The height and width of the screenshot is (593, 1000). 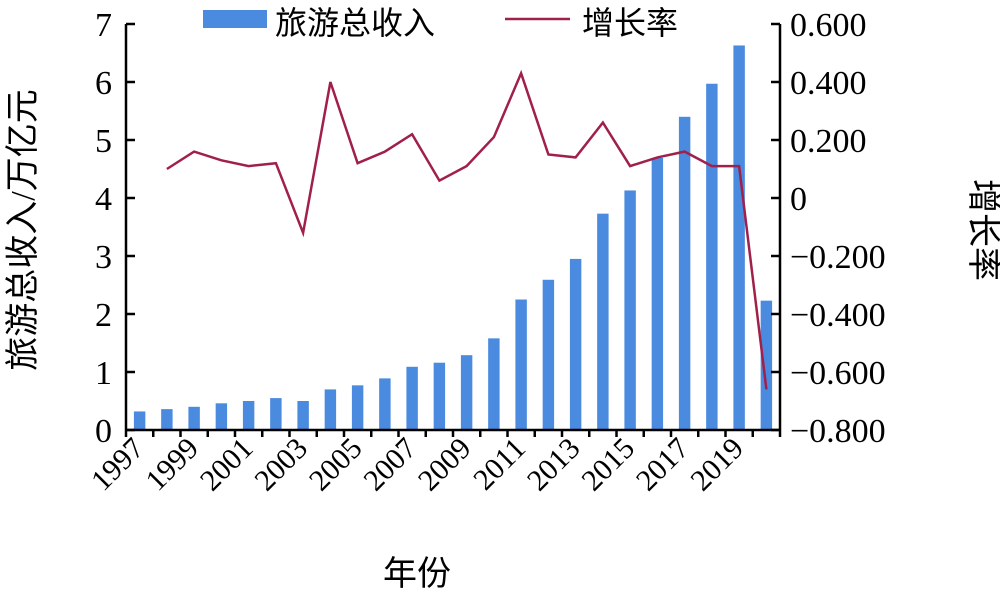 What do you see at coordinates (276, 414) in the screenshot?
I see `bar-2002` at bounding box center [276, 414].